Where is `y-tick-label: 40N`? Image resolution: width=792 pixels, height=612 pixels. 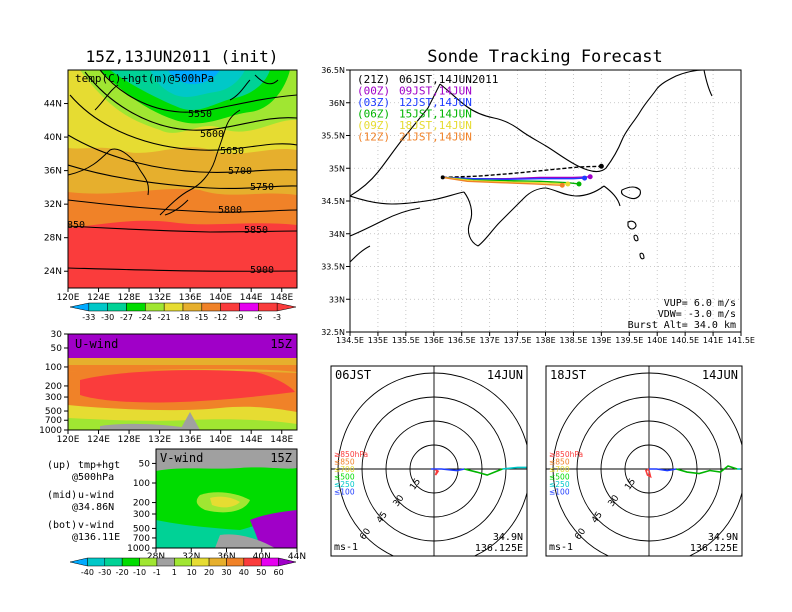
y-tick-label: 40N is located at coordinates (53, 138).